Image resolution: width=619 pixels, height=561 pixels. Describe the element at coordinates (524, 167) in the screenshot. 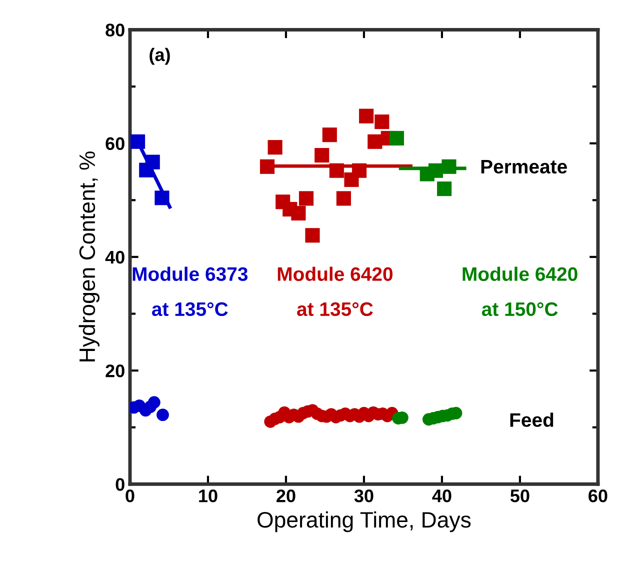

I see `annotation: Permeate` at that location.